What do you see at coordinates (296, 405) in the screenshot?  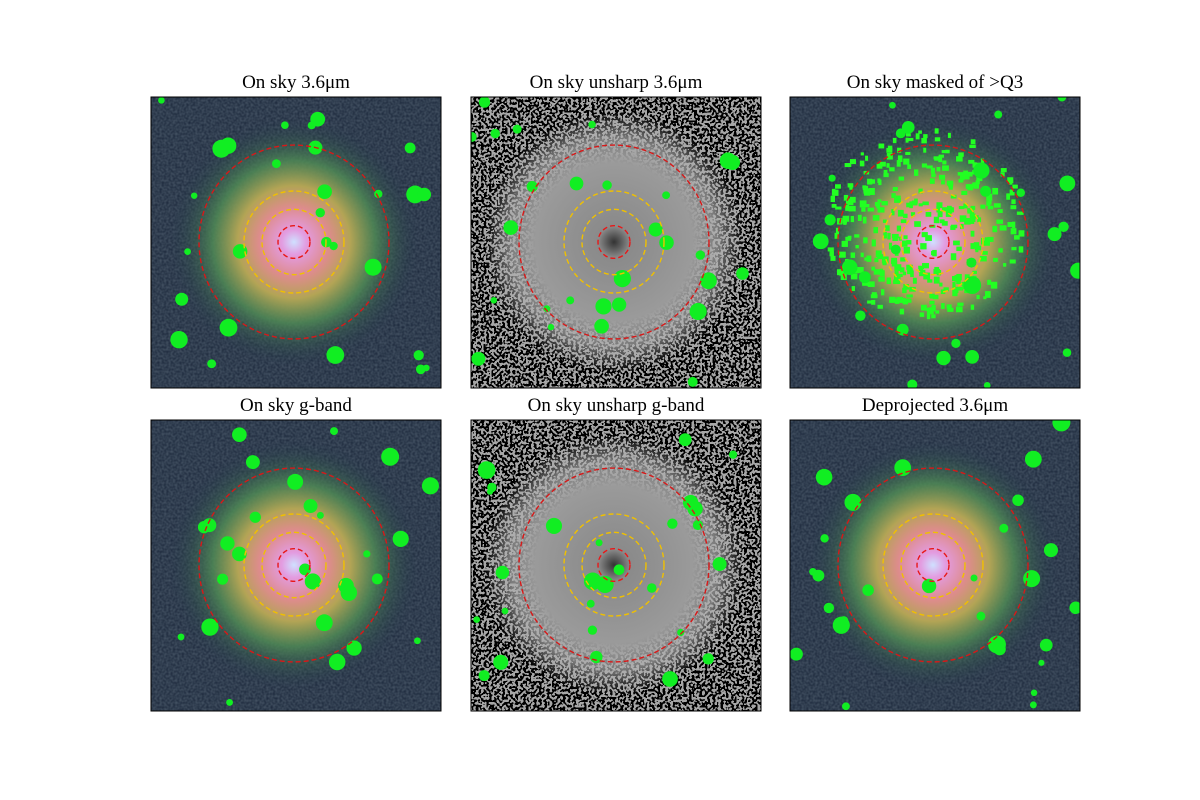 I see `panel-title: On sky g-band` at bounding box center [296, 405].